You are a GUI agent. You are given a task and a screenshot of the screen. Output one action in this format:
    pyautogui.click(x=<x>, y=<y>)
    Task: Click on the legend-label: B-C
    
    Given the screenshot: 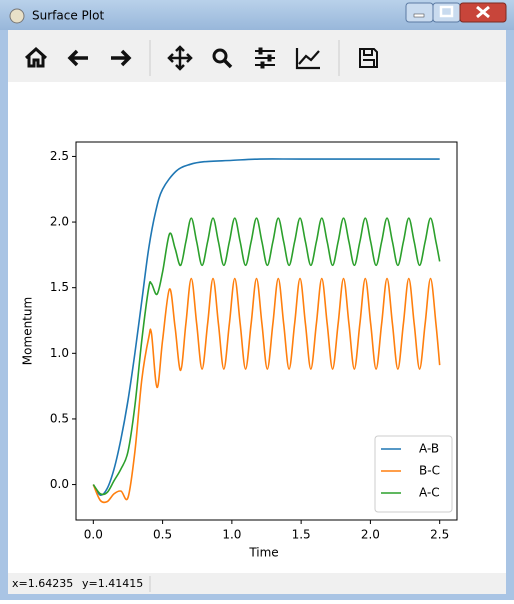 What is the action you would take?
    pyautogui.click(x=429, y=471)
    